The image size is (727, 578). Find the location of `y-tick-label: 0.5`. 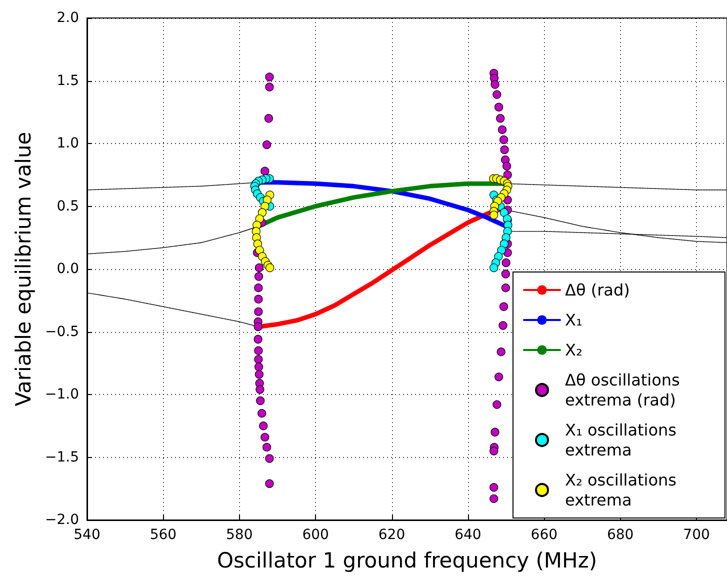

y-tick-label: 0.5 is located at coordinates (67, 206).